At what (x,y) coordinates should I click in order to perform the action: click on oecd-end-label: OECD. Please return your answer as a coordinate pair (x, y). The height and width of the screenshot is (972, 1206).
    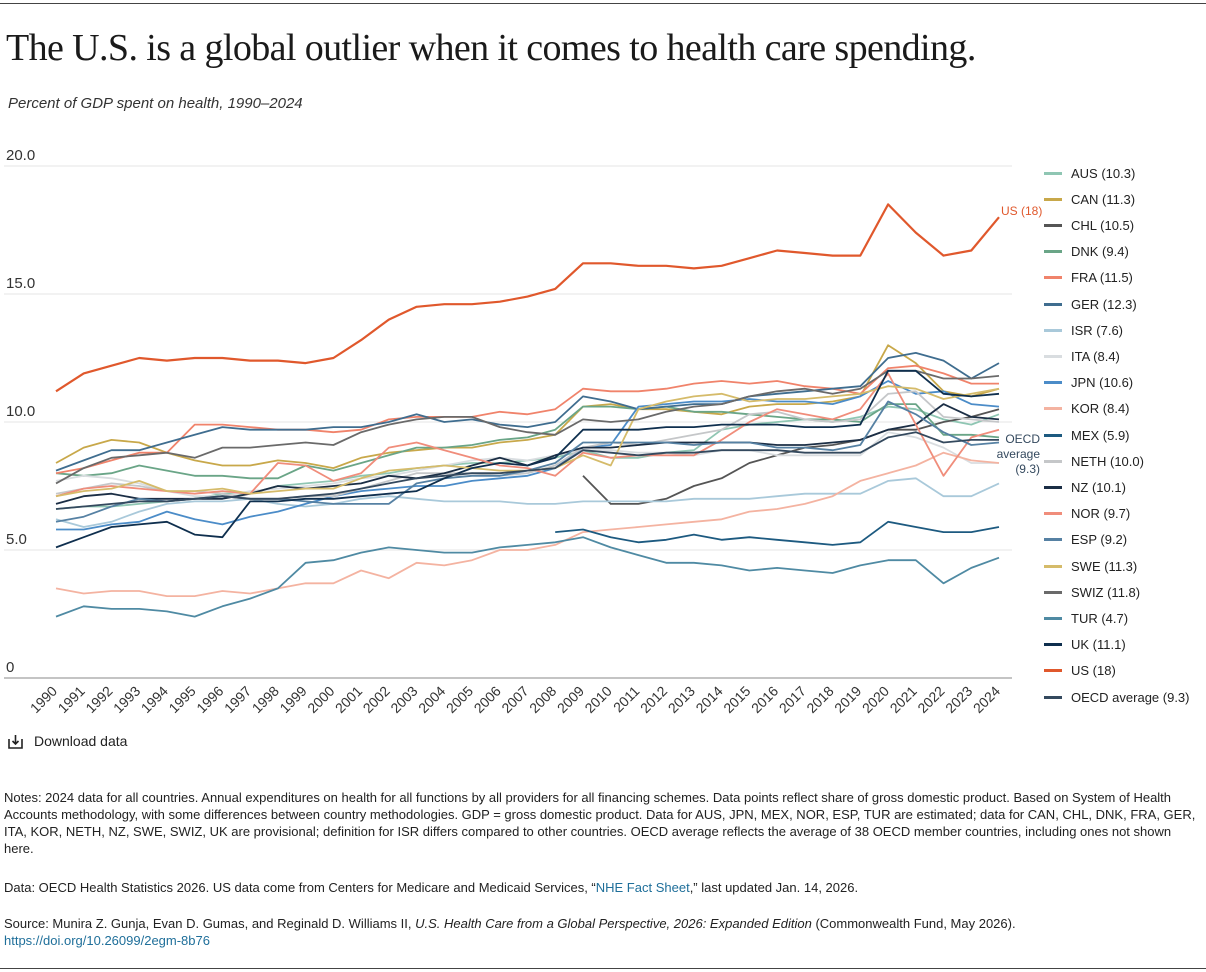
    Looking at the image, I should click on (1022, 439).